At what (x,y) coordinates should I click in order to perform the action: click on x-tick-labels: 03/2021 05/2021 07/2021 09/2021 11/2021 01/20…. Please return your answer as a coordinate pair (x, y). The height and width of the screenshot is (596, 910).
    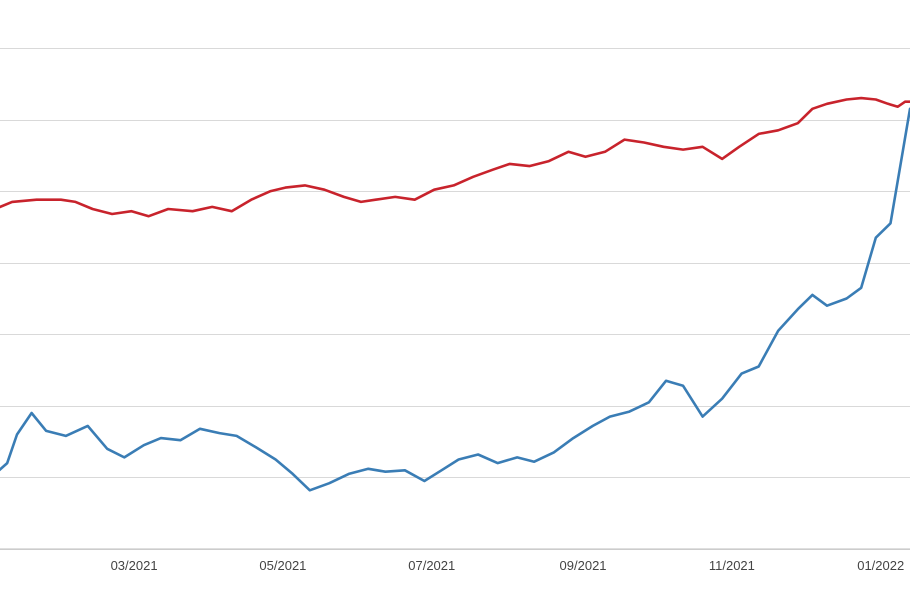
    Looking at the image, I should click on (508, 565).